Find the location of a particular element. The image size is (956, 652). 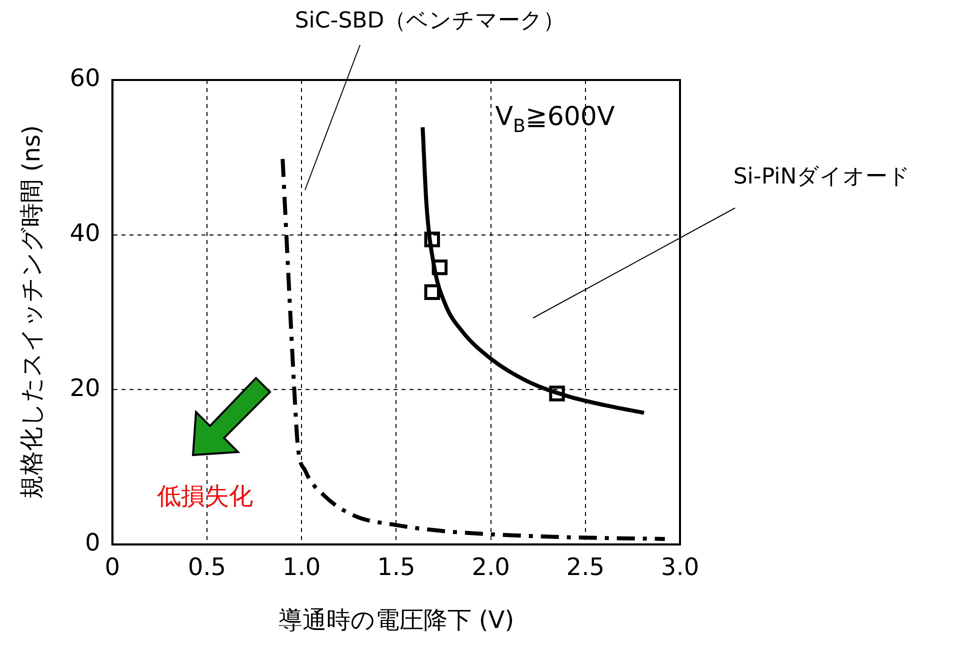

x-tick-label: 2.5 is located at coordinates (585, 567).